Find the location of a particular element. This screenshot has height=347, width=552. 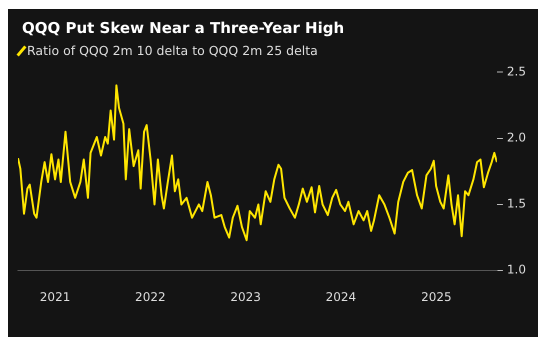

x-tick-label: 2022 is located at coordinates (150, 297).